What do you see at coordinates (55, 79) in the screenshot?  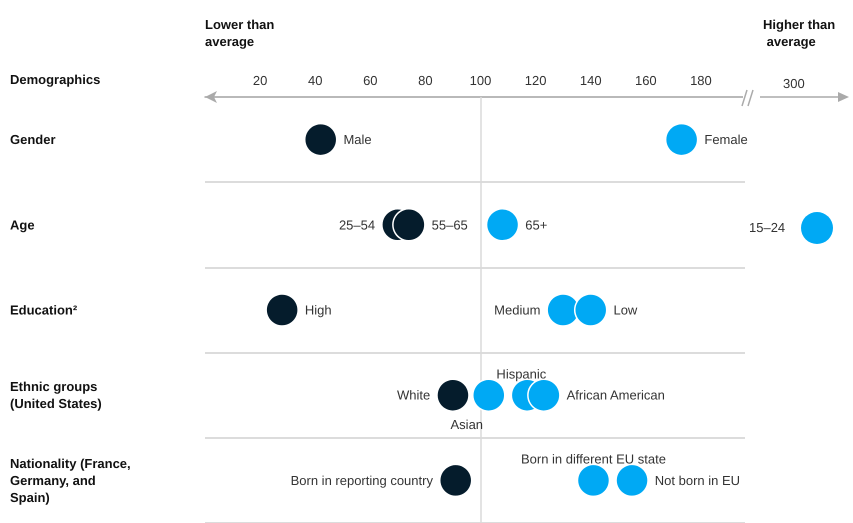 I see `y-axis-title: Demographics` at bounding box center [55, 79].